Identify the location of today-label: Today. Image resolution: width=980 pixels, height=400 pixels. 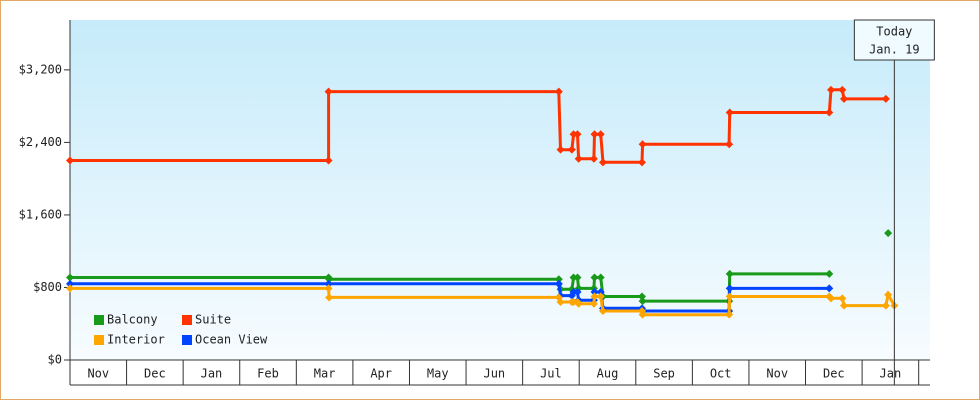
(894, 32).